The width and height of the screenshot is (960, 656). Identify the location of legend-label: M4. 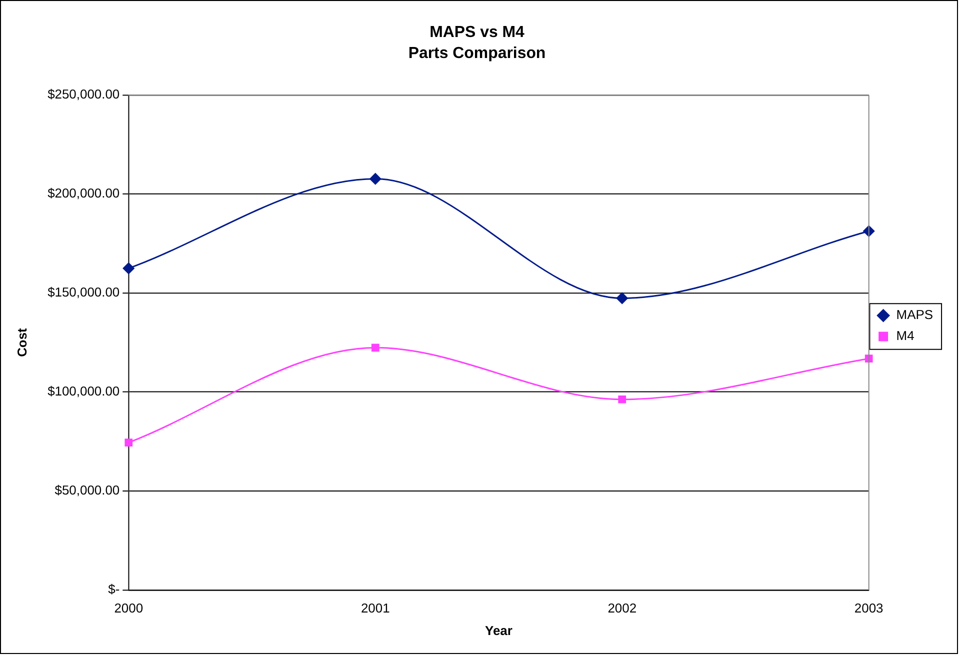
(905, 336).